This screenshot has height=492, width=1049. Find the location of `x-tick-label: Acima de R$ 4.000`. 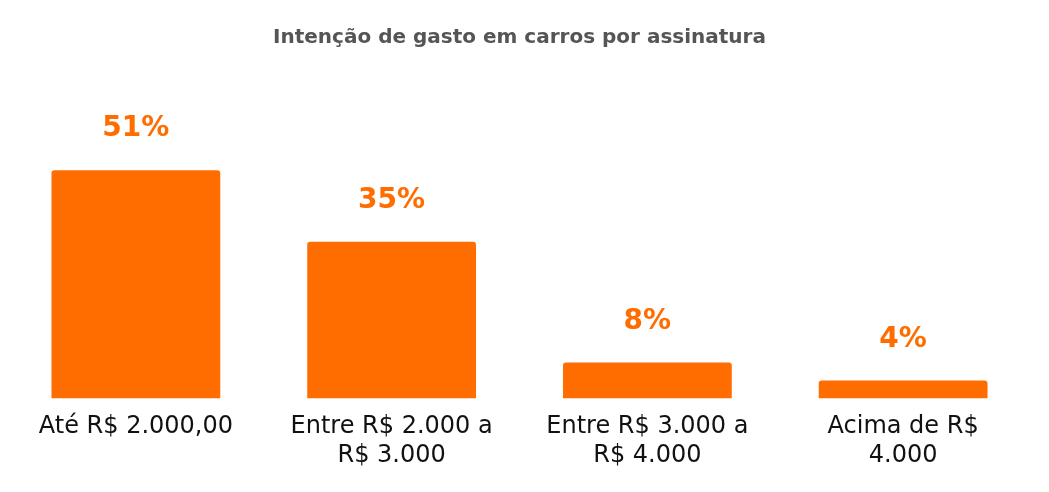

x-tick-label: Acima de R$ 4.000 is located at coordinates (903, 439).